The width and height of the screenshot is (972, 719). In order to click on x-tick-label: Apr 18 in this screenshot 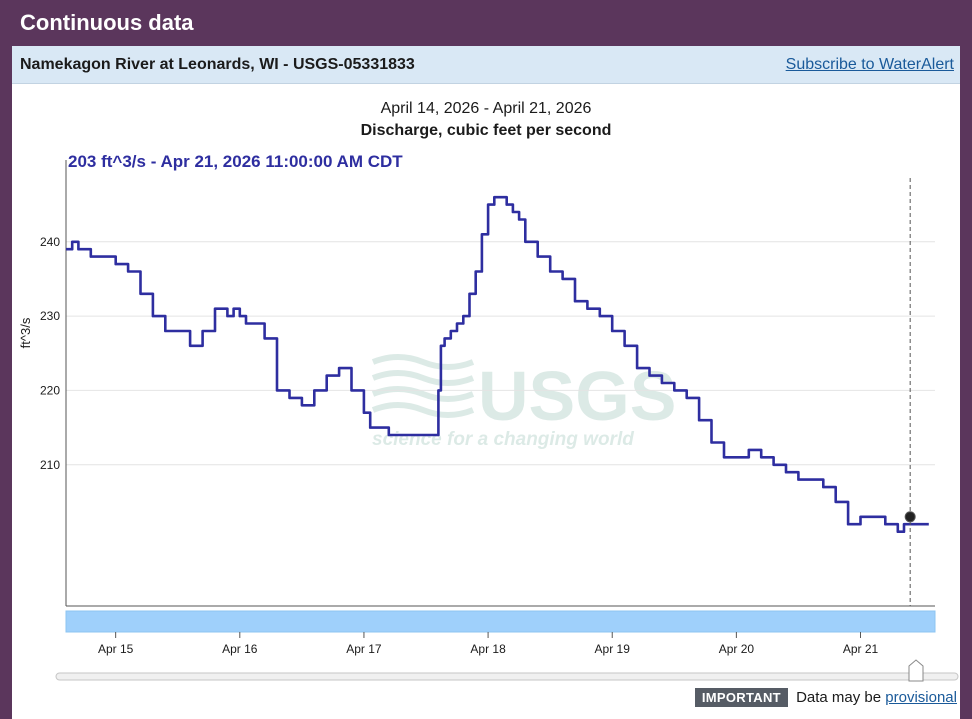, I will do `click(488, 649)`.